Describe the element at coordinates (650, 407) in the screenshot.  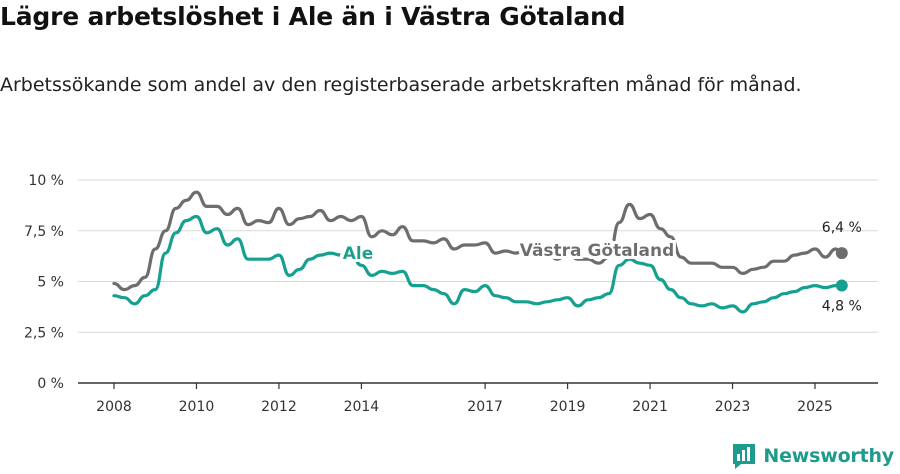
I see `x-tick-label: 2021` at that location.